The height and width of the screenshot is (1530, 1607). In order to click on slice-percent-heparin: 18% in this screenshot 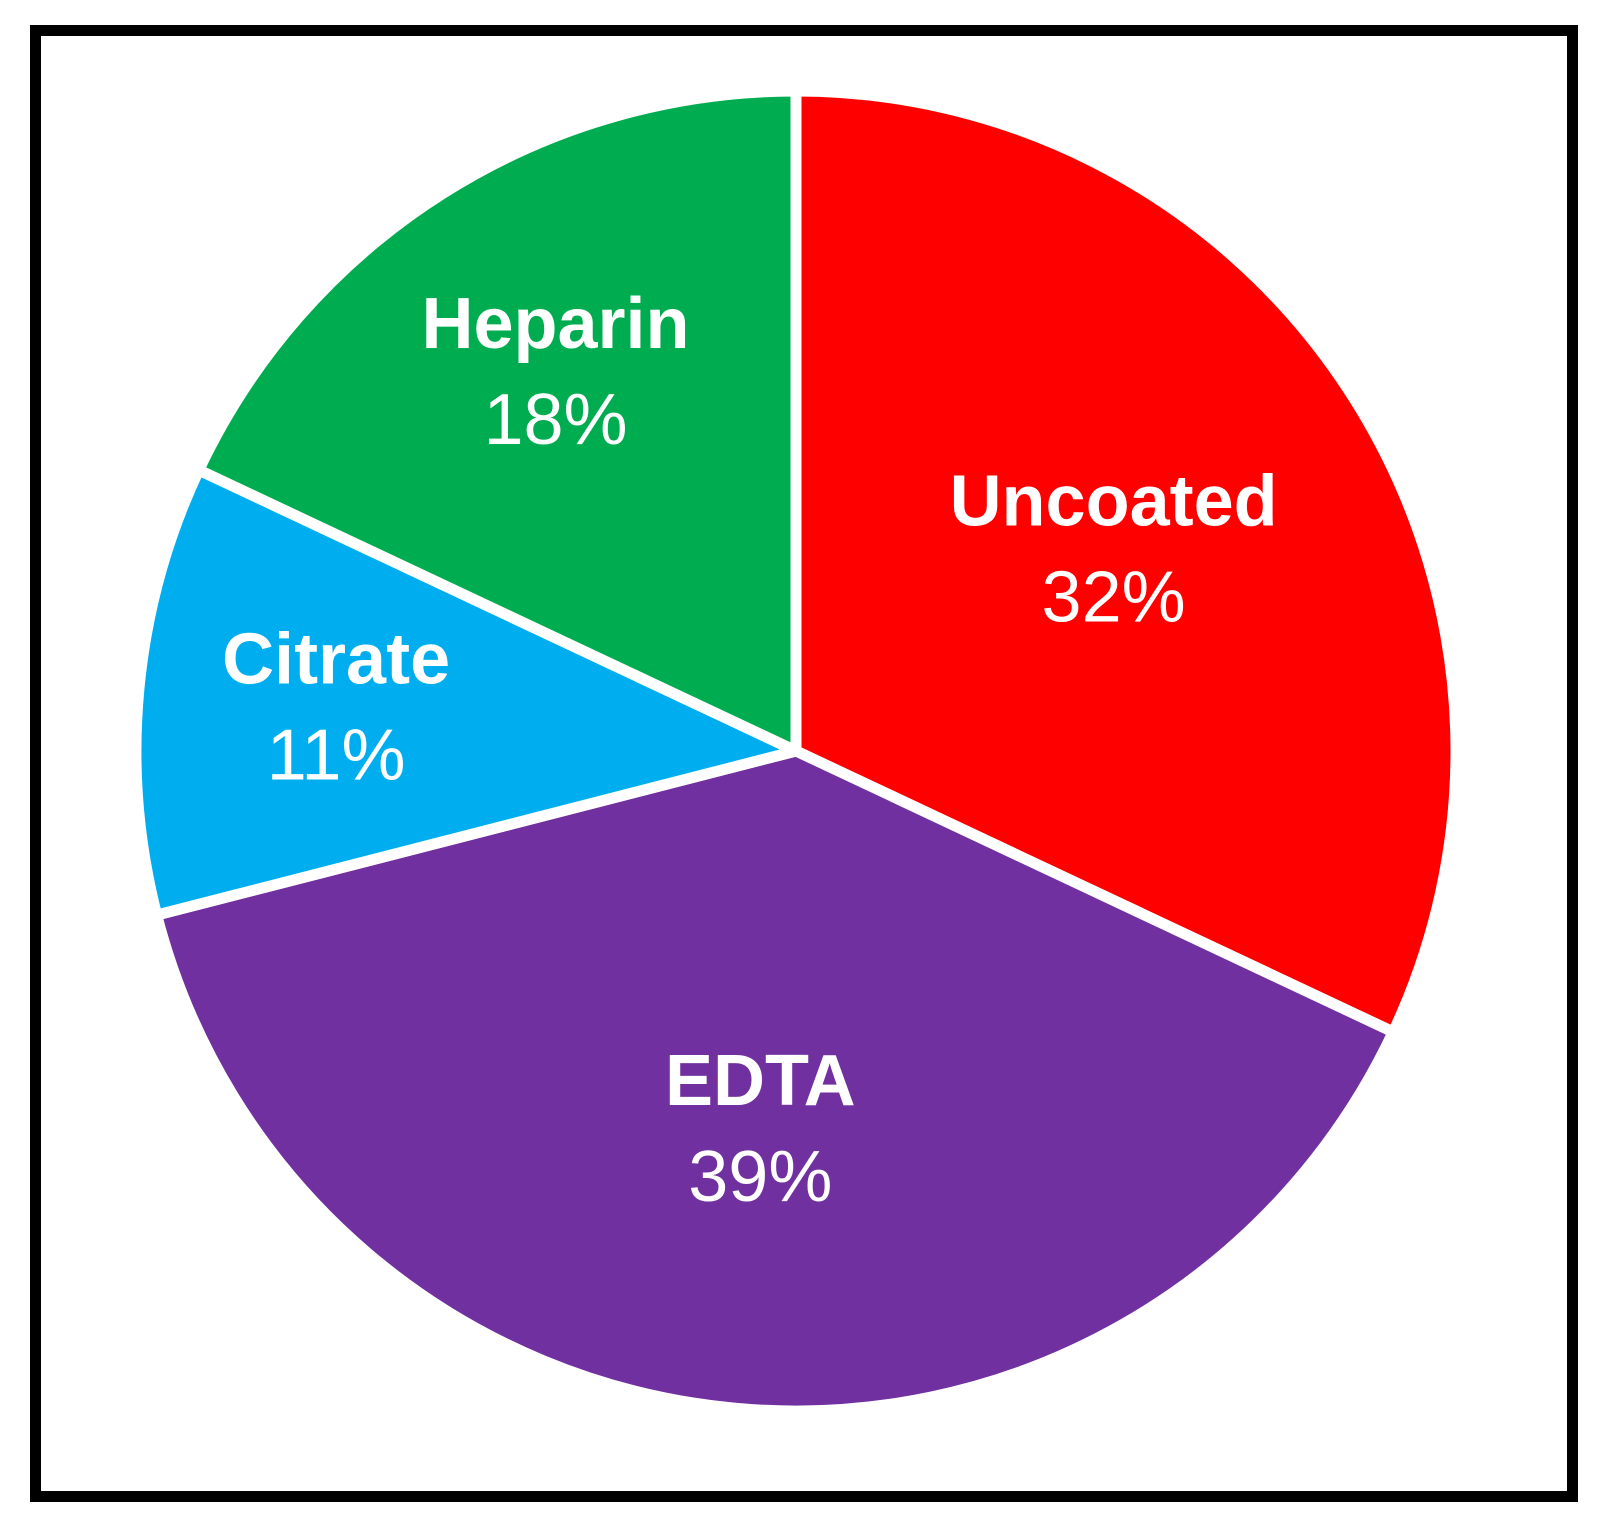, I will do `click(555, 420)`.